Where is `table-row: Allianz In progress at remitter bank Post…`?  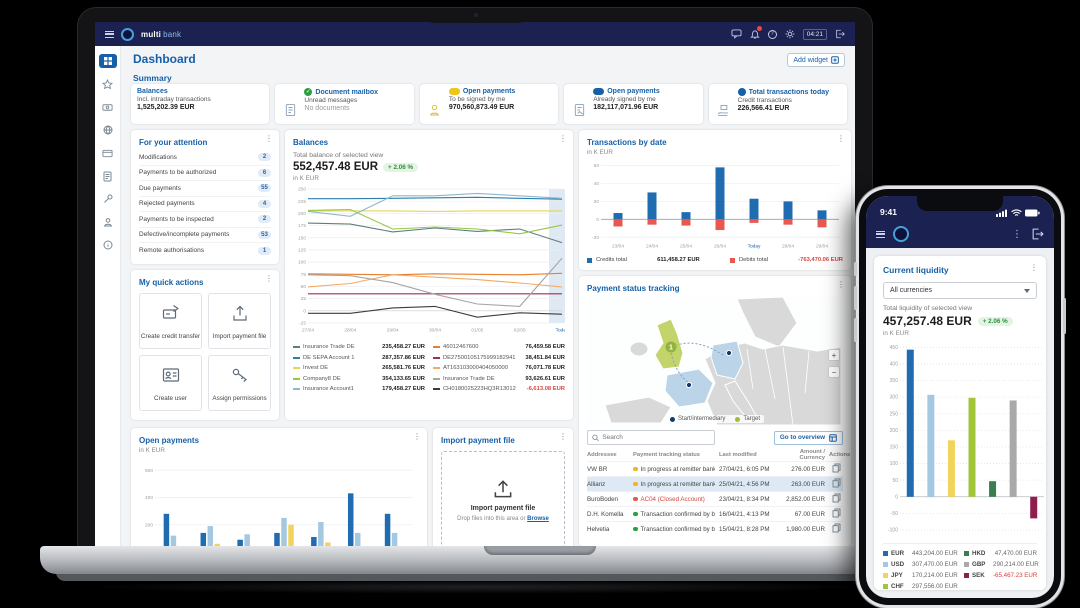
table-row: Allianz In progress at remitter bank Post… is located at coordinates (715, 483).